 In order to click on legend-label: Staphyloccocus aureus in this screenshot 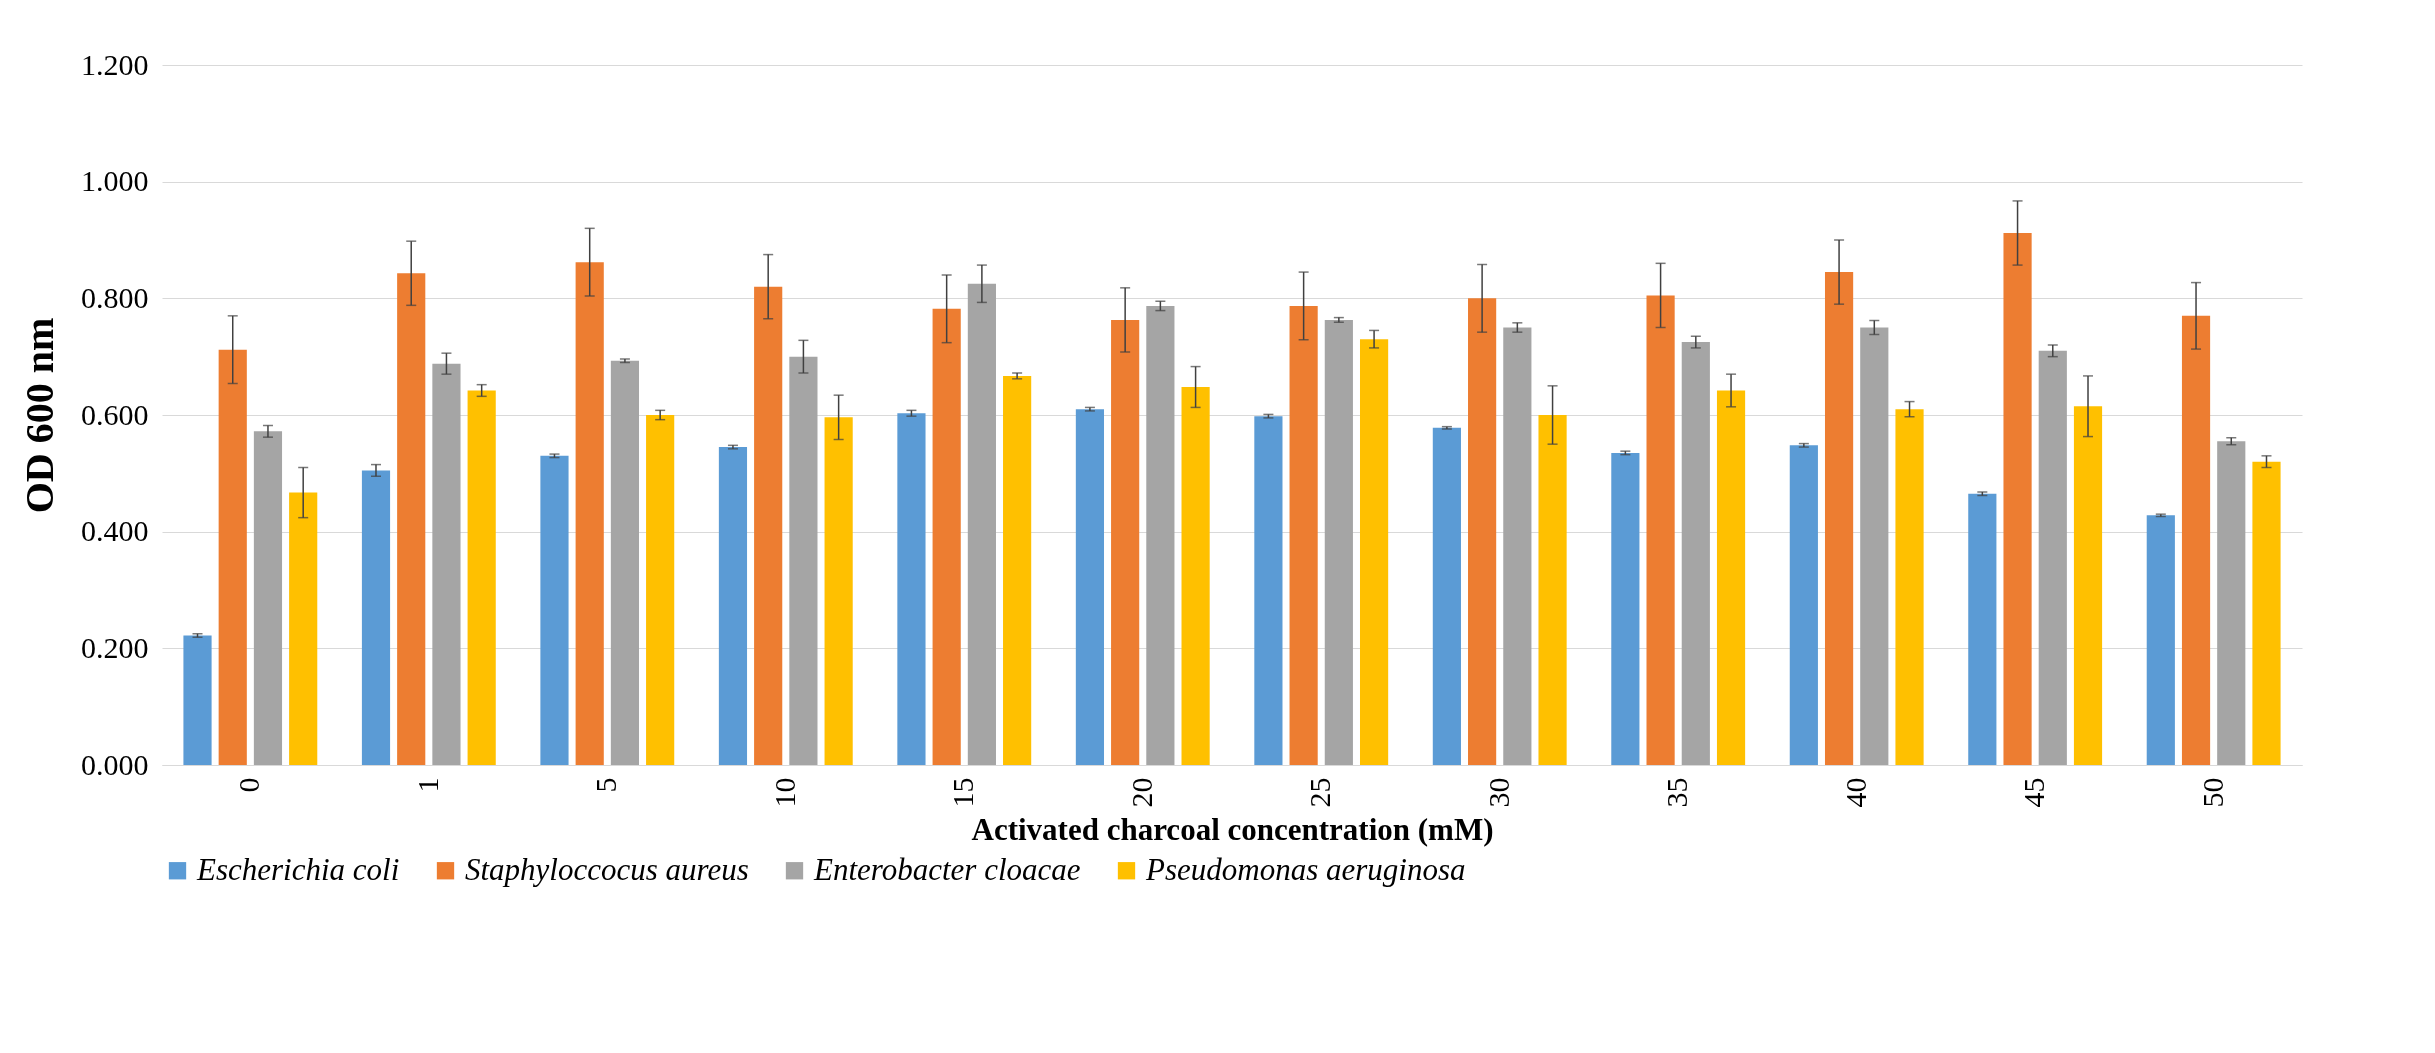, I will do `click(607, 869)`.